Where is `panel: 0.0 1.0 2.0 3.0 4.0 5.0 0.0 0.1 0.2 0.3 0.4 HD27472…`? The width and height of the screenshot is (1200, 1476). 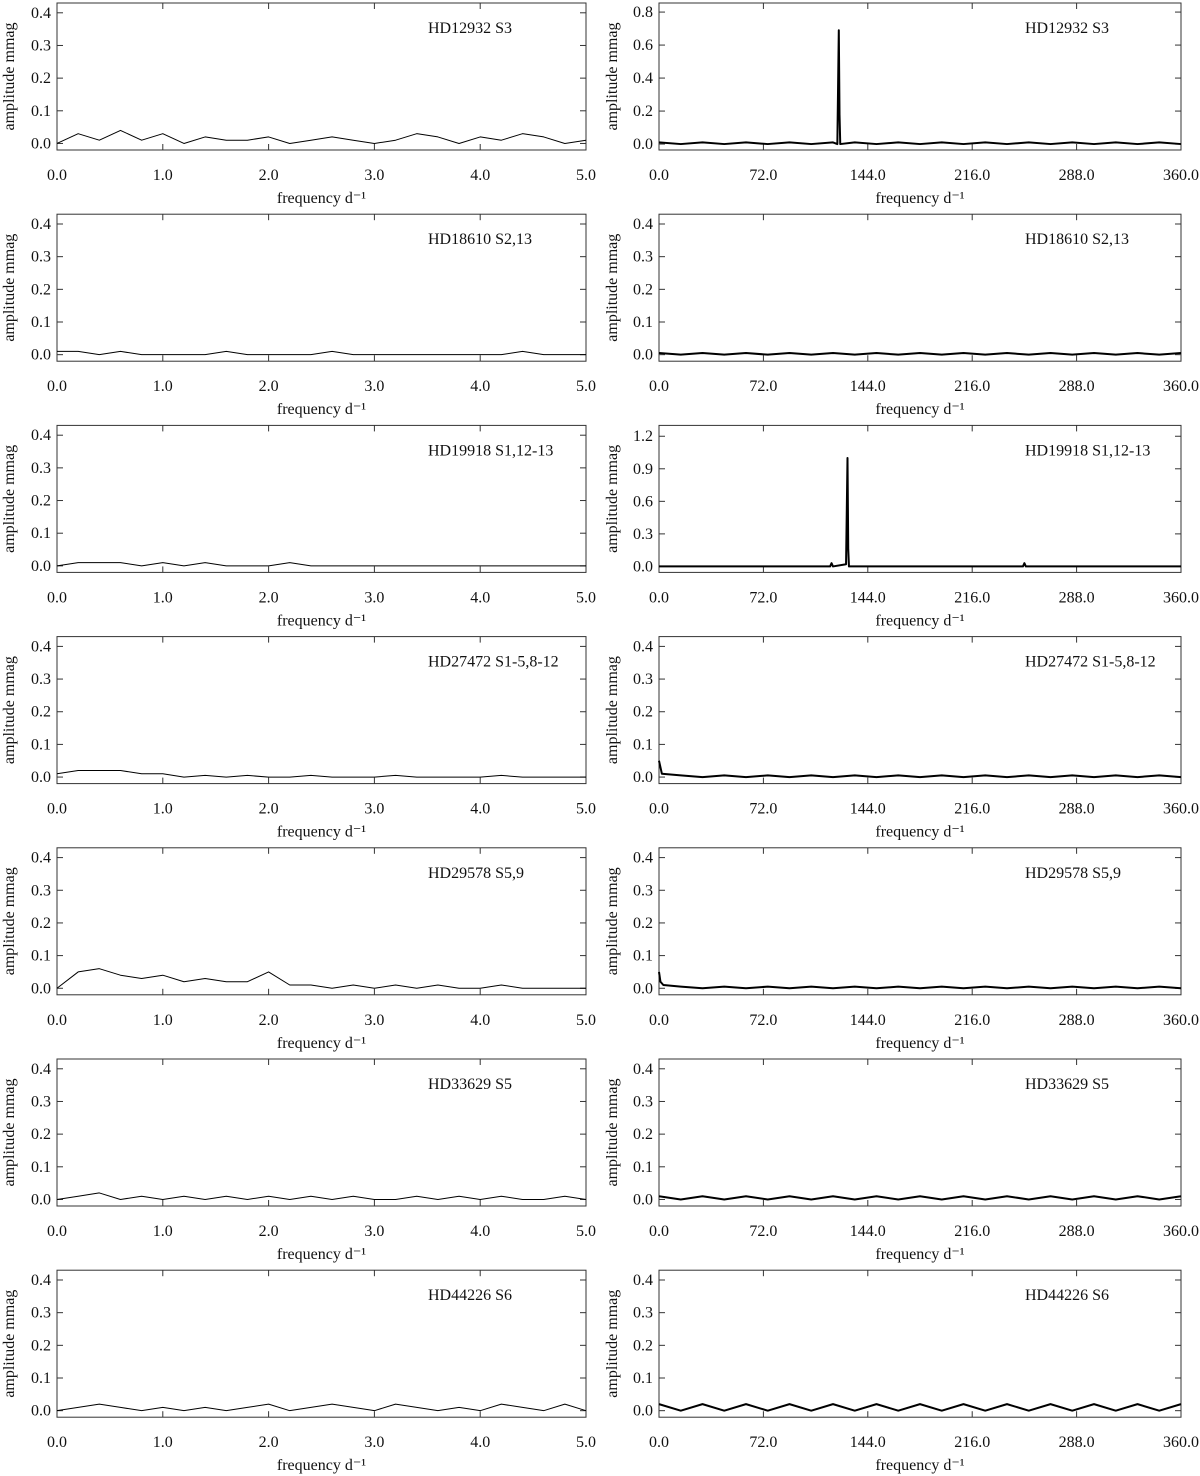 panel: 0.0 1.0 2.0 3.0 4.0 5.0 0.0 0.1 0.2 0.3 0.4 HD27472… is located at coordinates (298, 738).